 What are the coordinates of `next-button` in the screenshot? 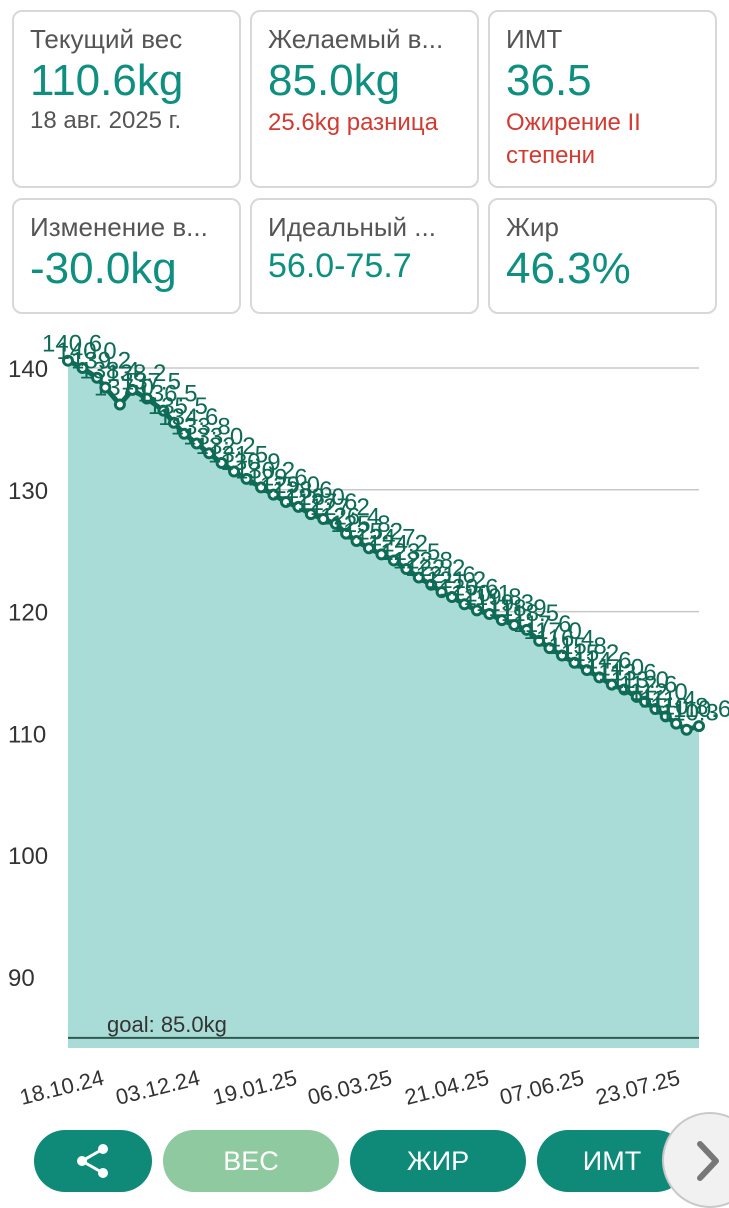 It's located at (695, 1160).